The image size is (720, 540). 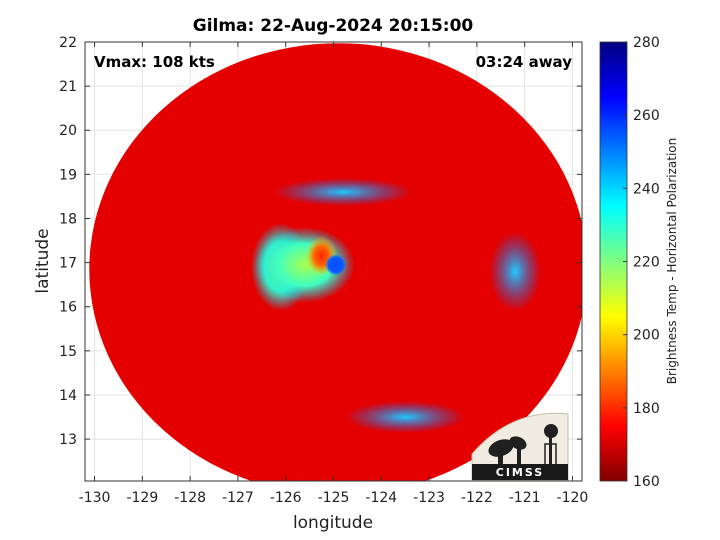 What do you see at coordinates (334, 498) in the screenshot?
I see `x-tick-label: -125` at bounding box center [334, 498].